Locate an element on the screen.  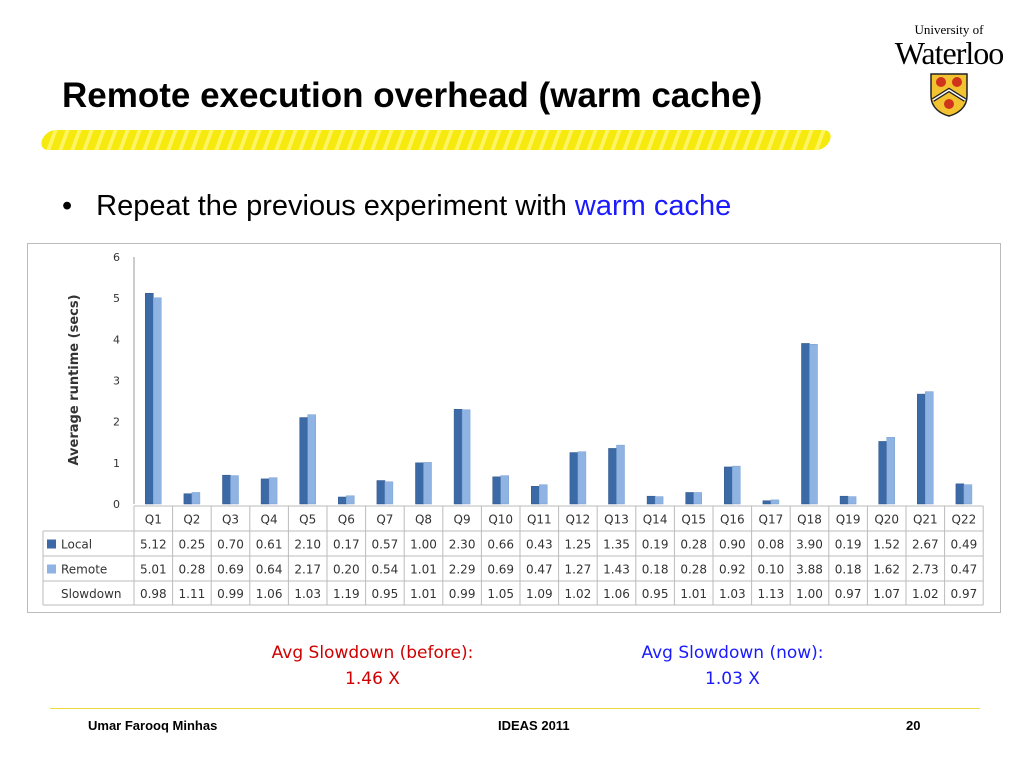
bar-remote-Q17 is located at coordinates (775, 502).